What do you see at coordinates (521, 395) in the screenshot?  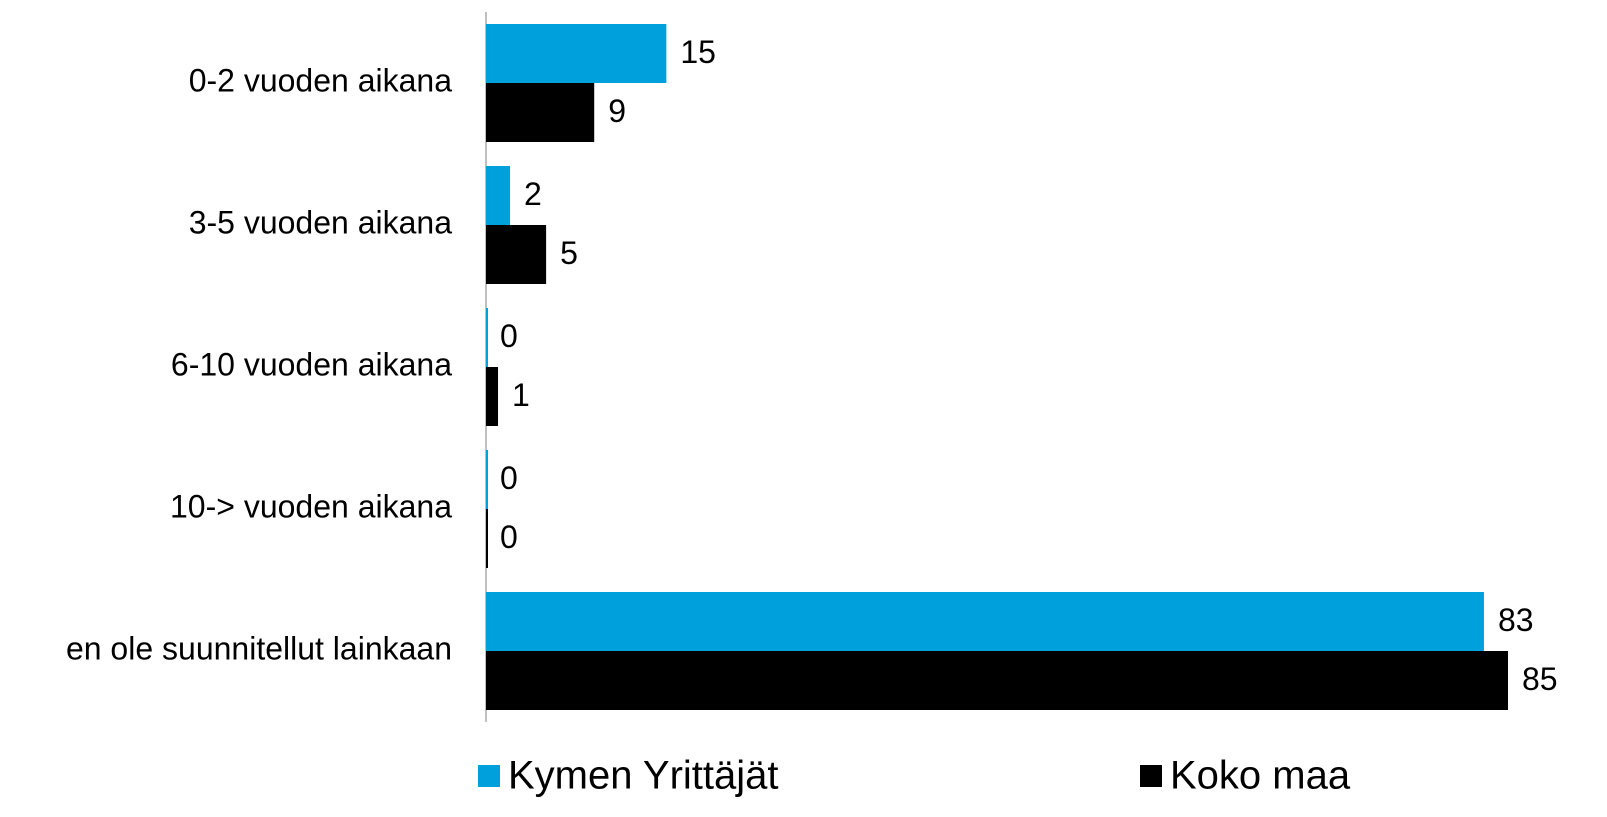 I see `value-label: 1` at bounding box center [521, 395].